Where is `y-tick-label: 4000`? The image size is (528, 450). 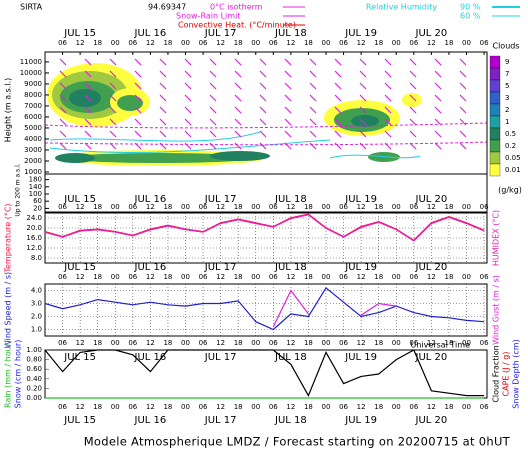 y-tick-label: 4000 is located at coordinates (33, 139).